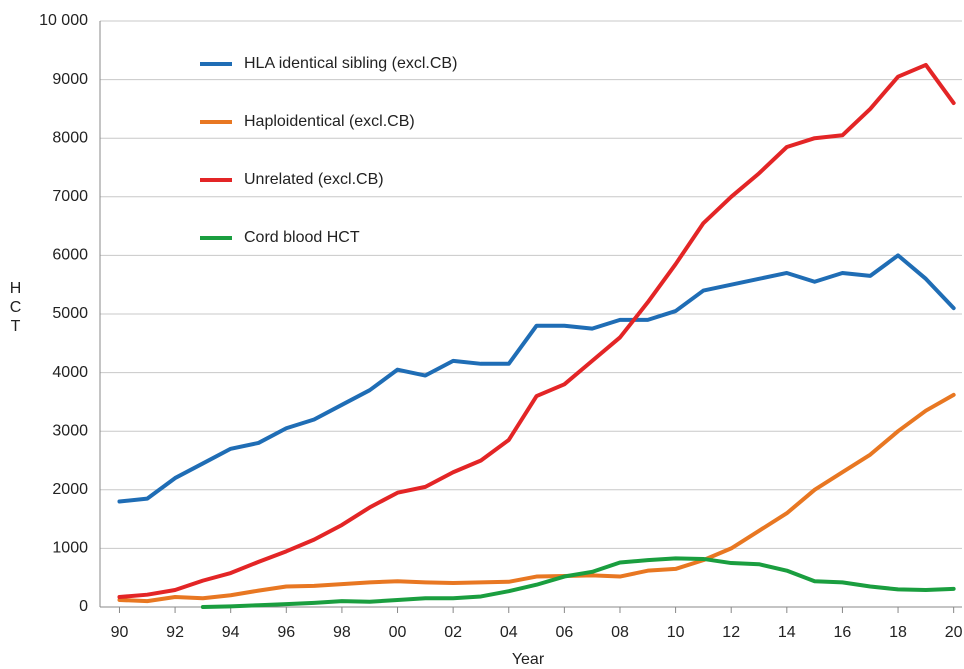 The width and height of the screenshot is (964, 669). I want to click on y-tick-label: 1000, so click(70, 548).